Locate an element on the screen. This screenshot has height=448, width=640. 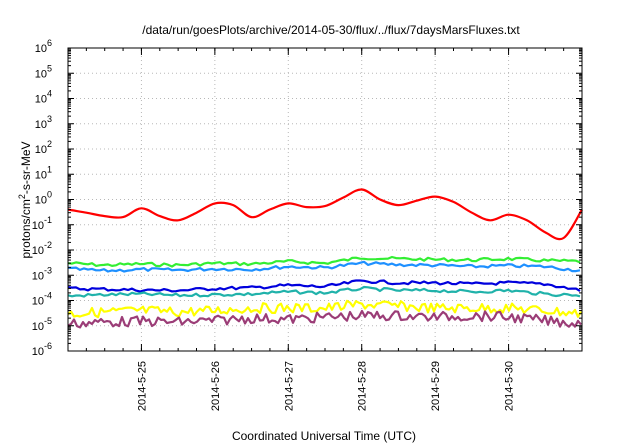
y-tick-label: 10⁻² is located at coordinates (42, 248).